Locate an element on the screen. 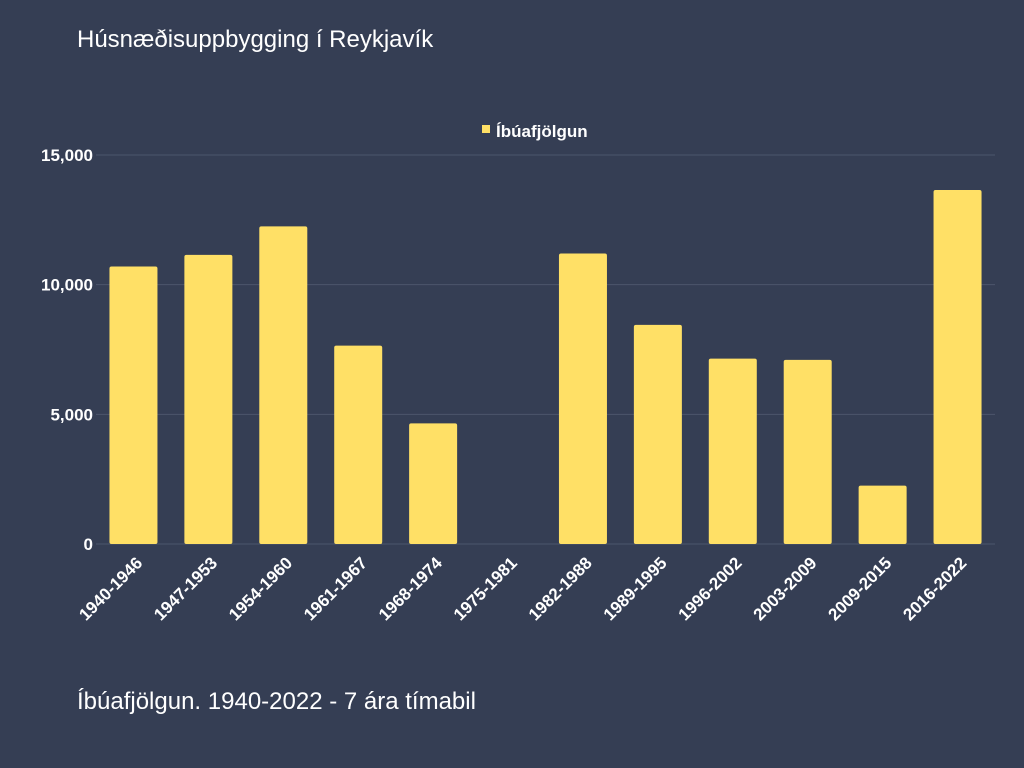 The width and height of the screenshot is (1024, 768). bar-1982-1988 is located at coordinates (582, 398).